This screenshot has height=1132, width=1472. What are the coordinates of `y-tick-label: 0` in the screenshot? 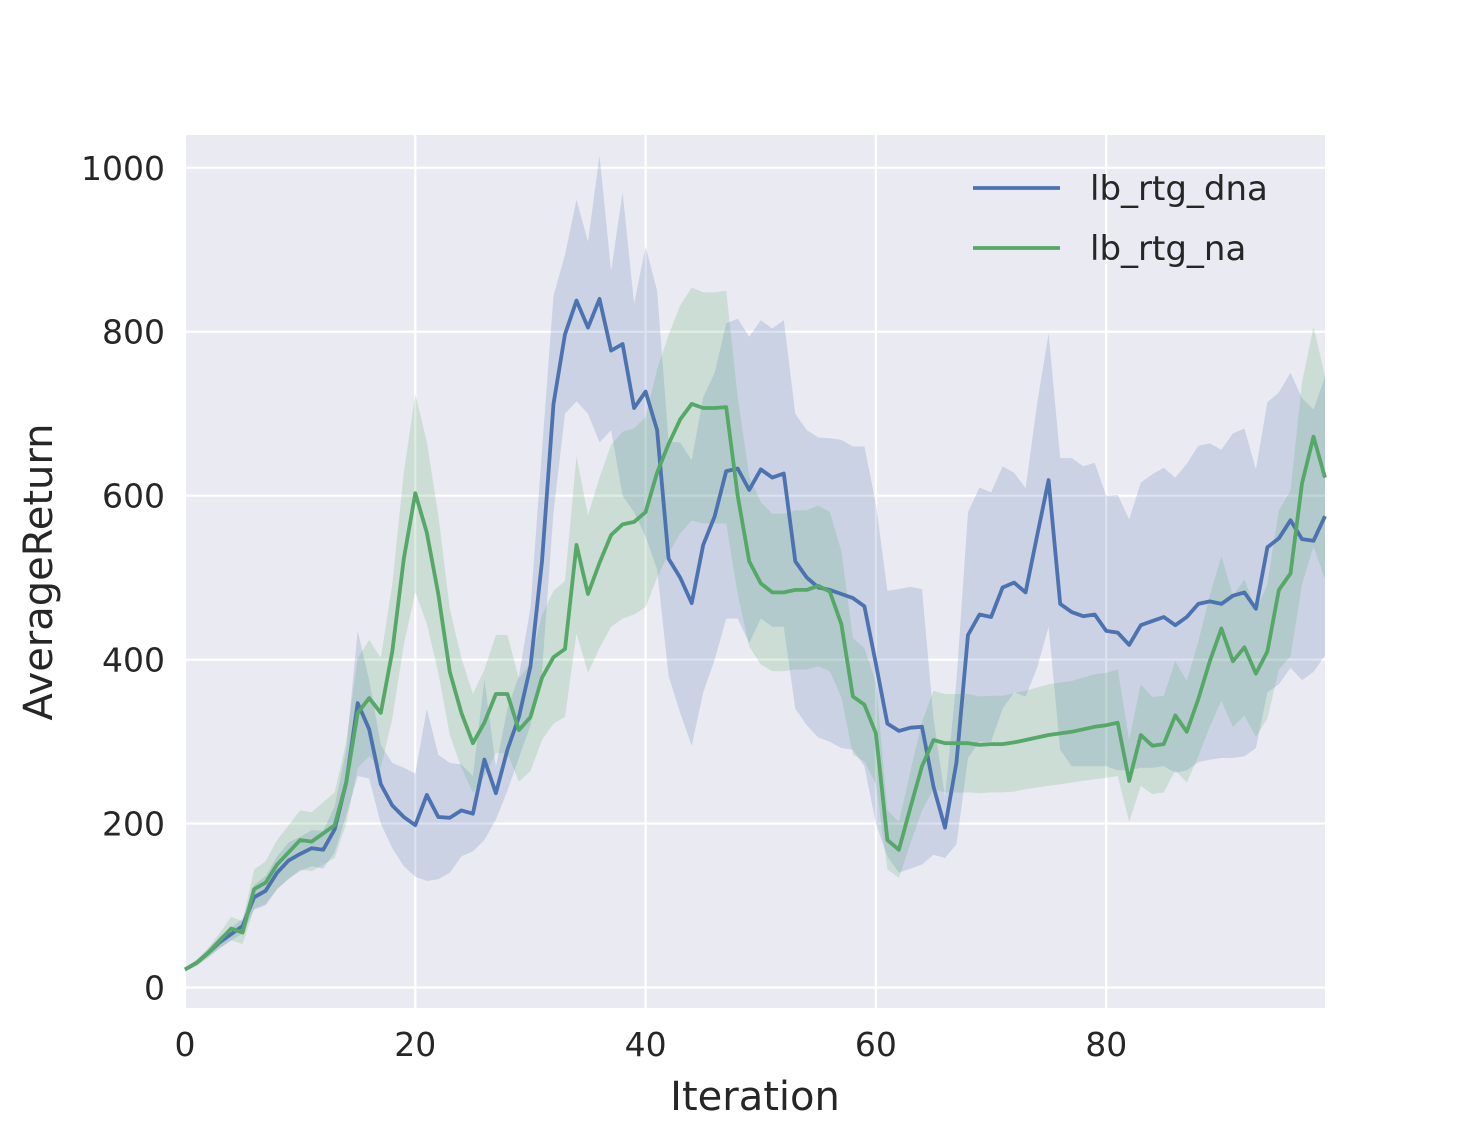 It's located at (154, 988).